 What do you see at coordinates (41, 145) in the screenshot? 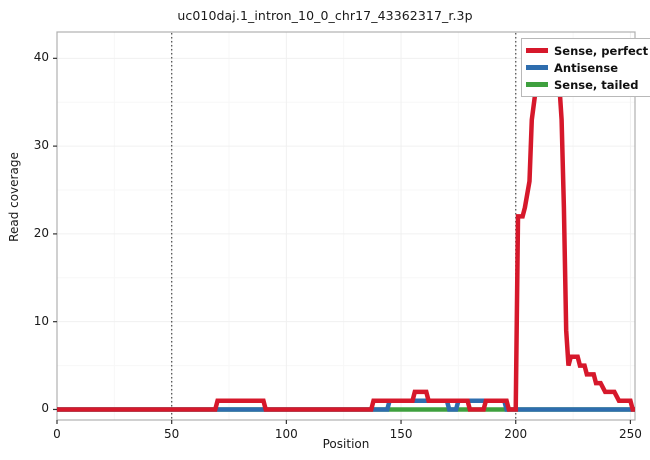
I see `y-tick-label: 30` at bounding box center [41, 145].